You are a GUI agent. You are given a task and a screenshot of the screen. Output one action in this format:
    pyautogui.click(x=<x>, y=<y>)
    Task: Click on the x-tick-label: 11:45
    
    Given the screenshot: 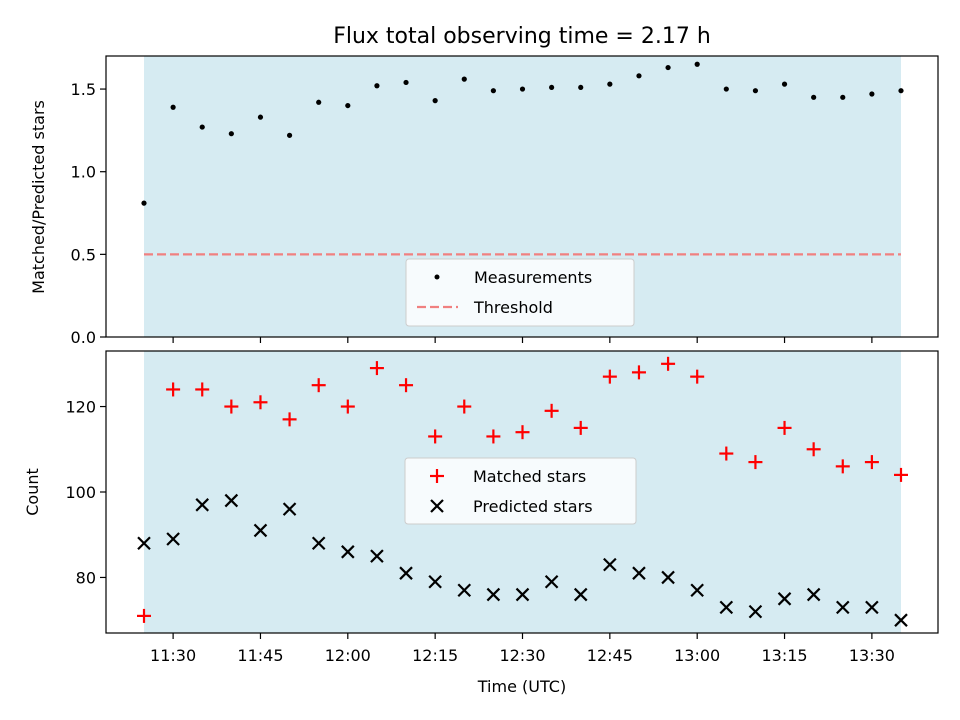 What is the action you would take?
    pyautogui.click(x=260, y=655)
    